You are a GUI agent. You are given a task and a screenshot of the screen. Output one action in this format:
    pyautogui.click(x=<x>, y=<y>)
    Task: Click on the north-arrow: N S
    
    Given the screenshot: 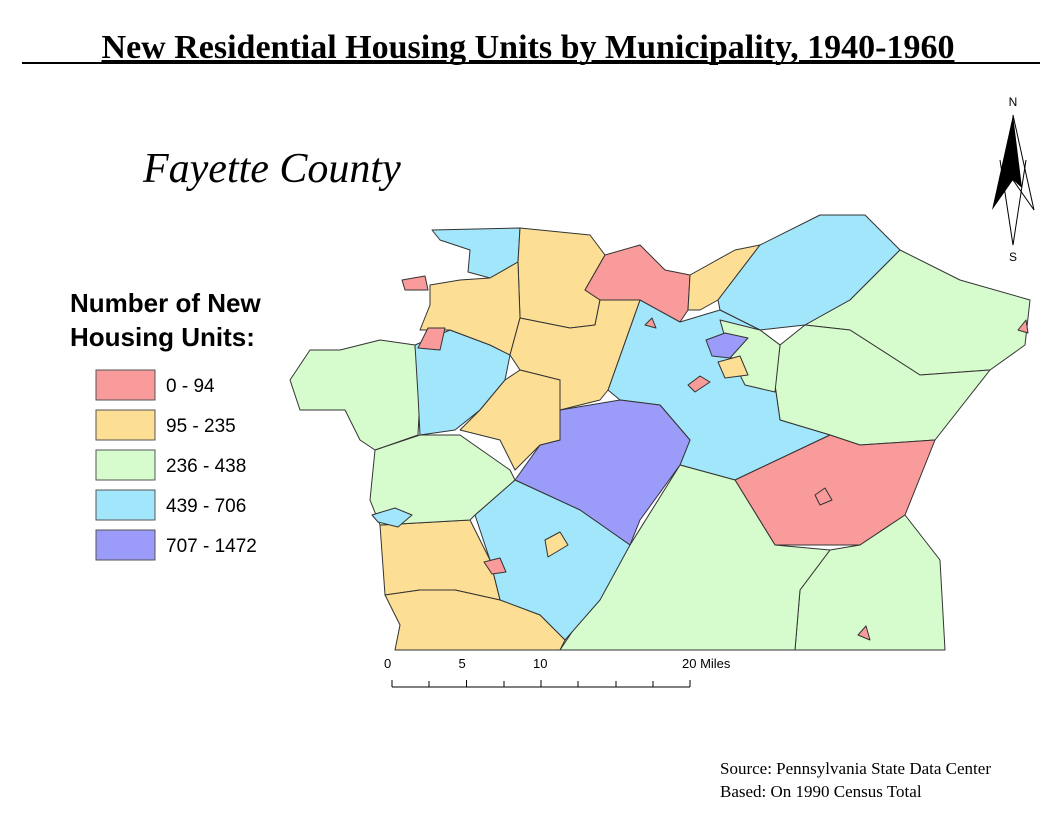 What is the action you would take?
    pyautogui.click(x=1013, y=179)
    